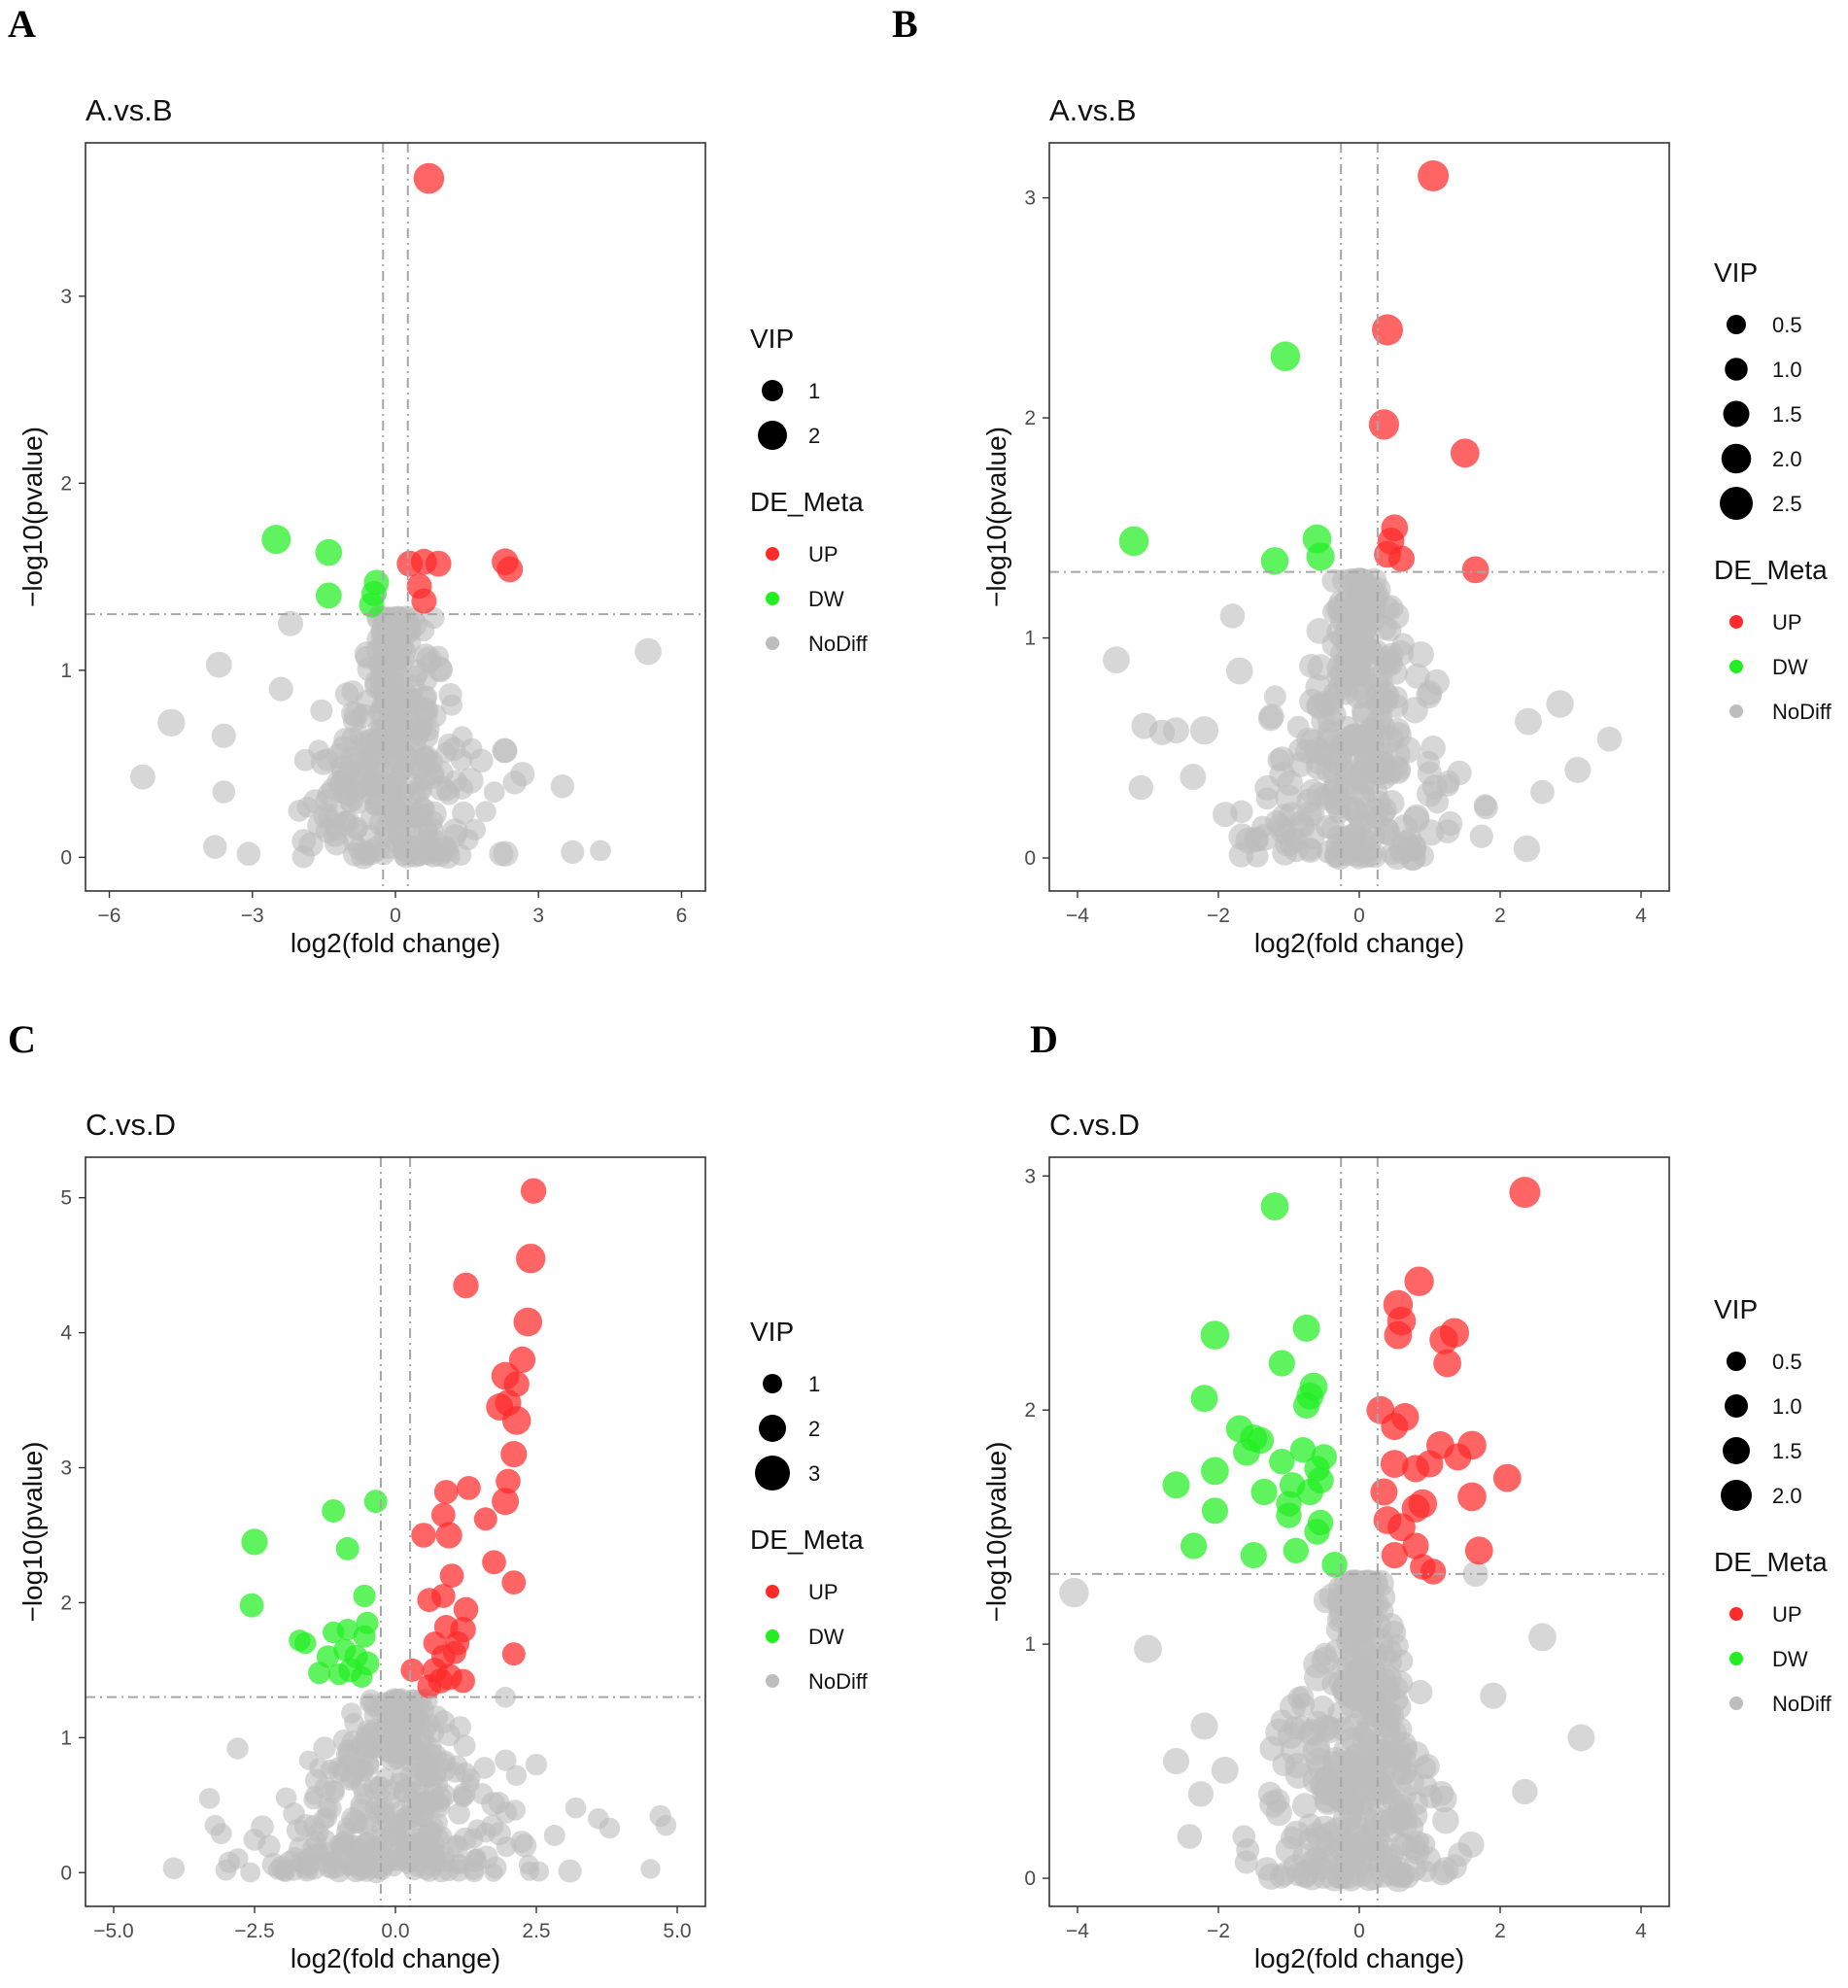 This screenshot has height=1988, width=1848. What do you see at coordinates (814, 1474) in the screenshot?
I see `vip-legend-label: 3` at bounding box center [814, 1474].